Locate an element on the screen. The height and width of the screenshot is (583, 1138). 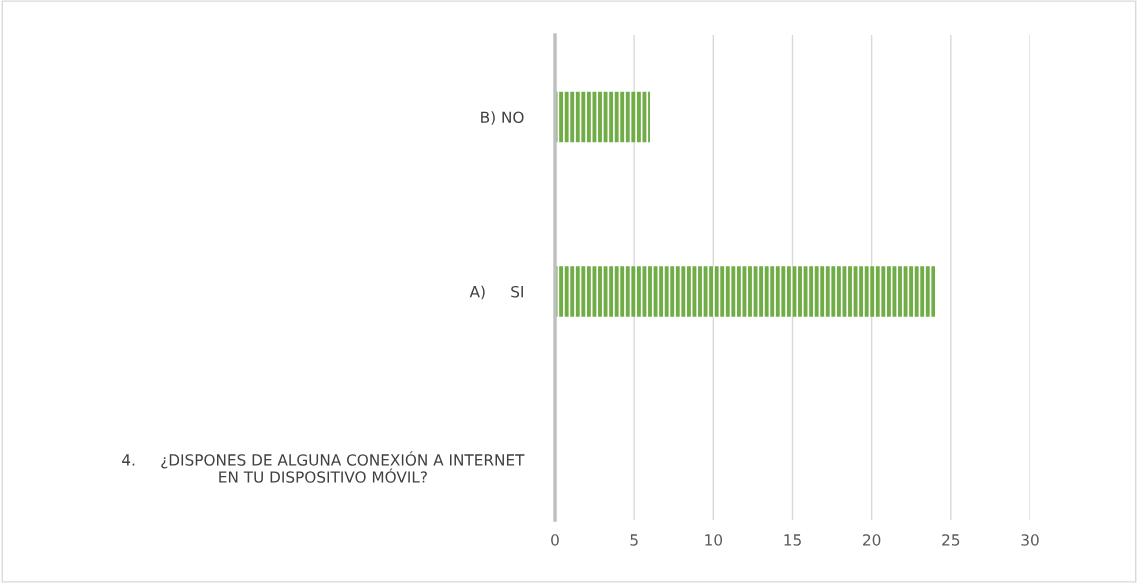
x-tick-label: 0 is located at coordinates (555, 540).